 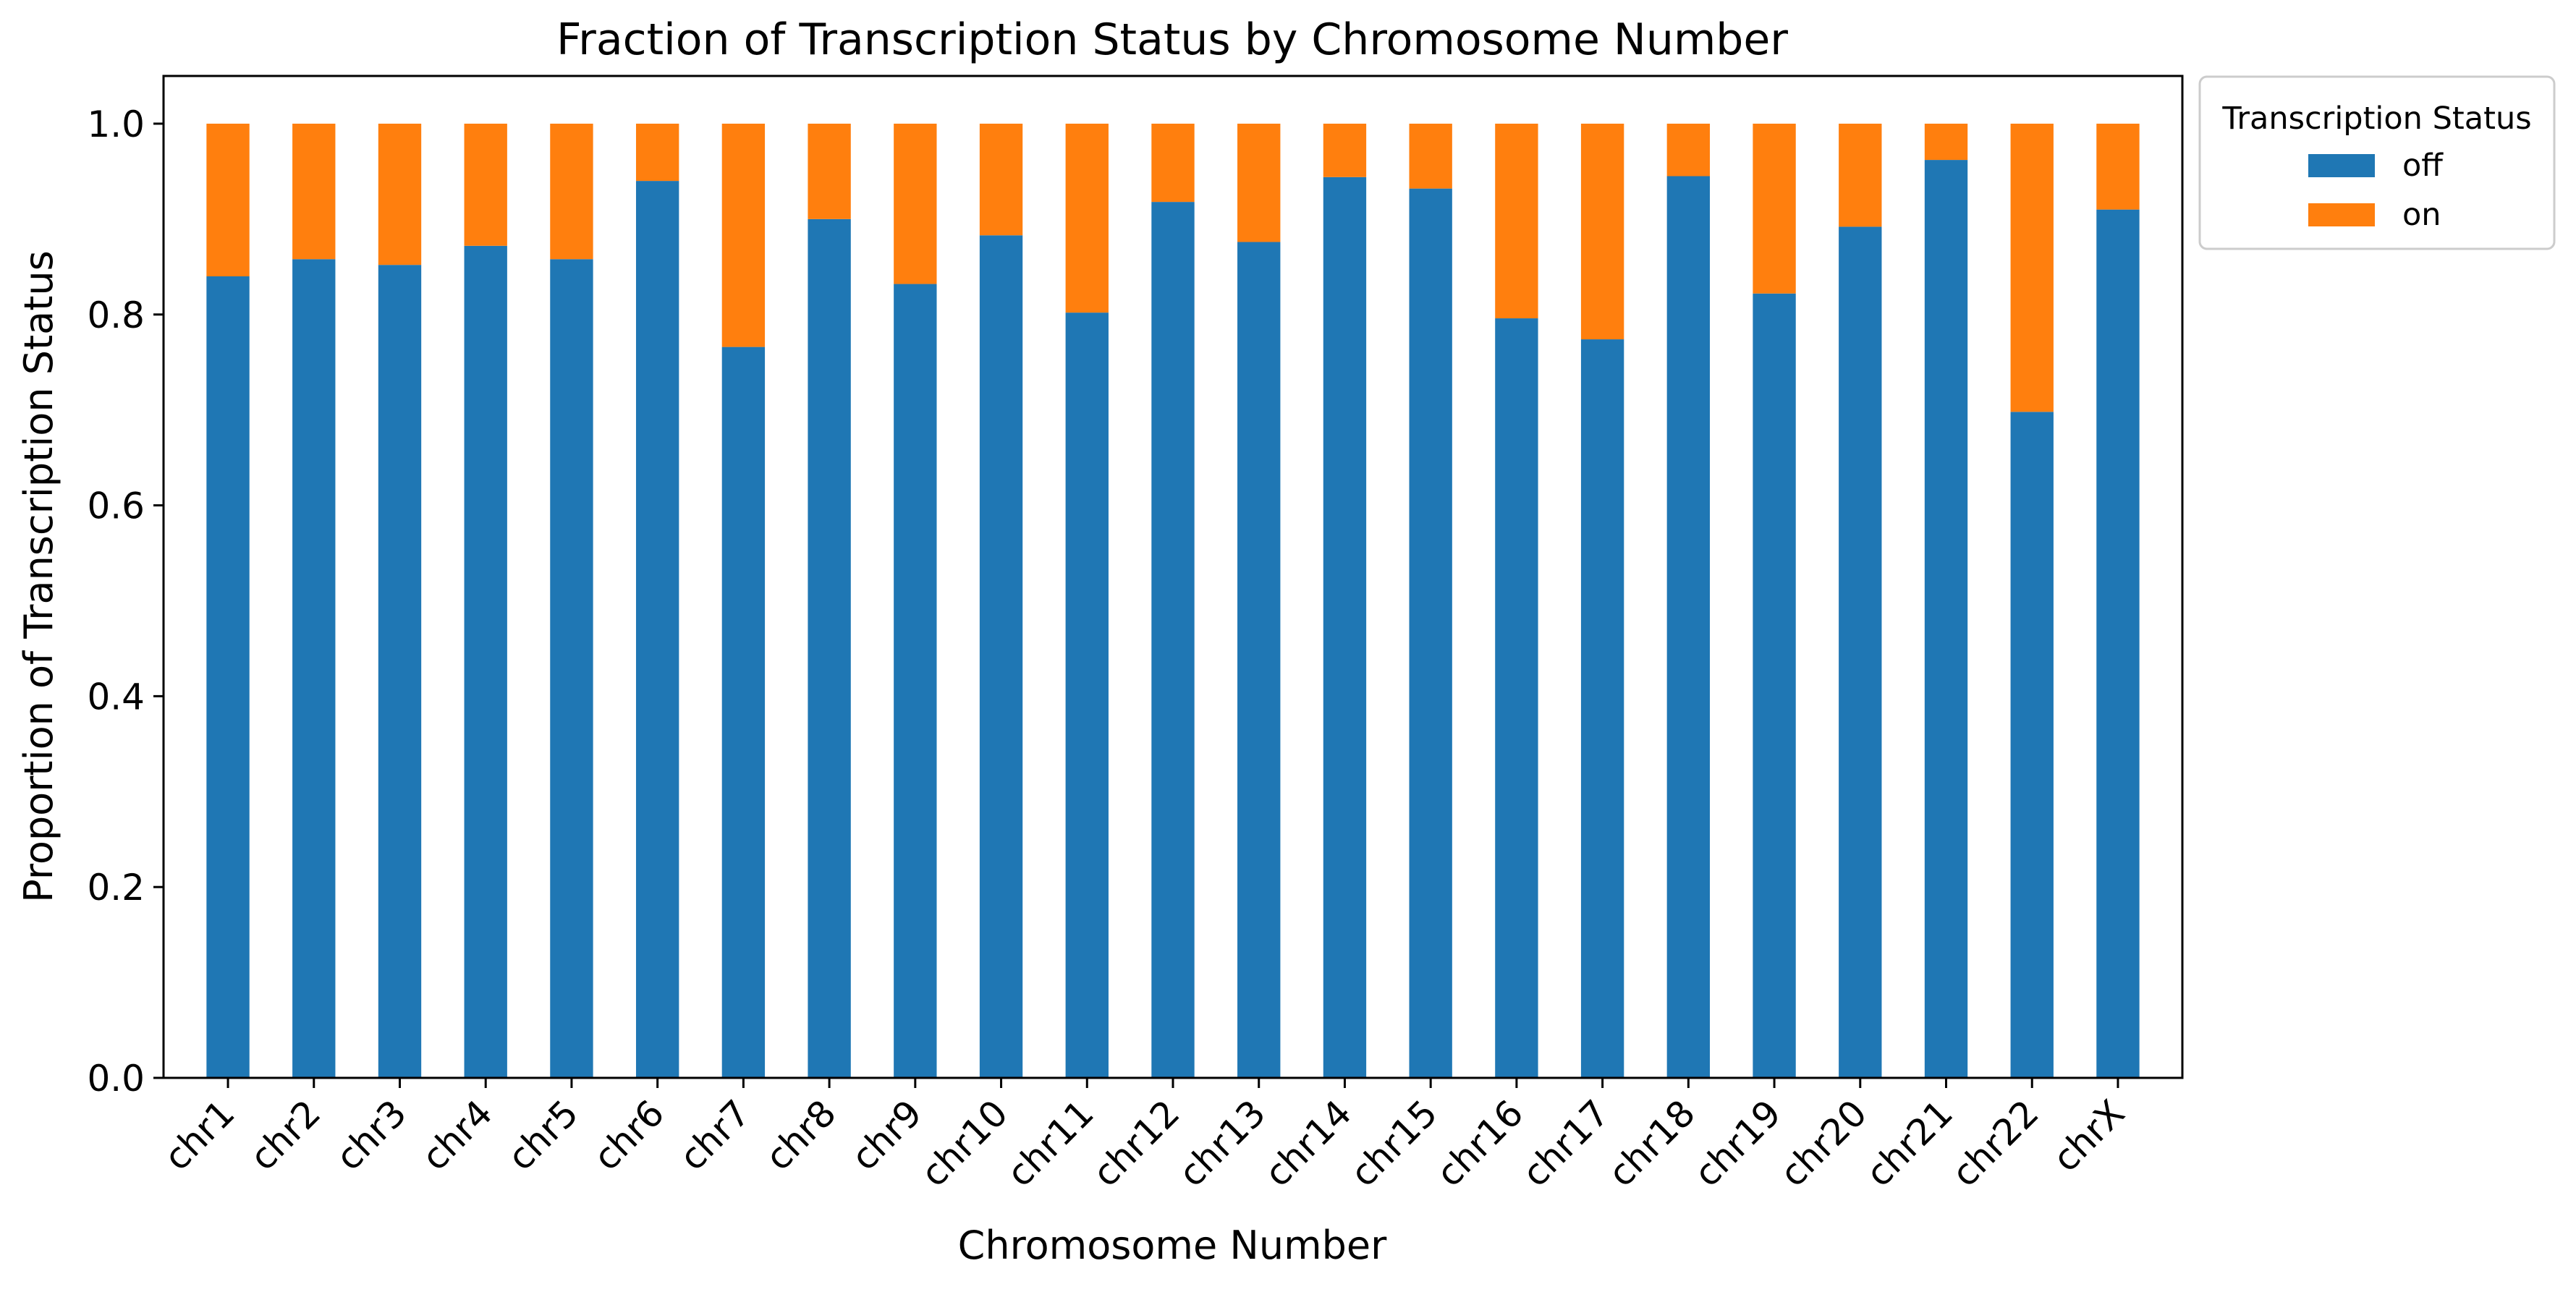 What do you see at coordinates (1652, 1143) in the screenshot?
I see `x-tick-label-chr18: chr18` at bounding box center [1652, 1143].